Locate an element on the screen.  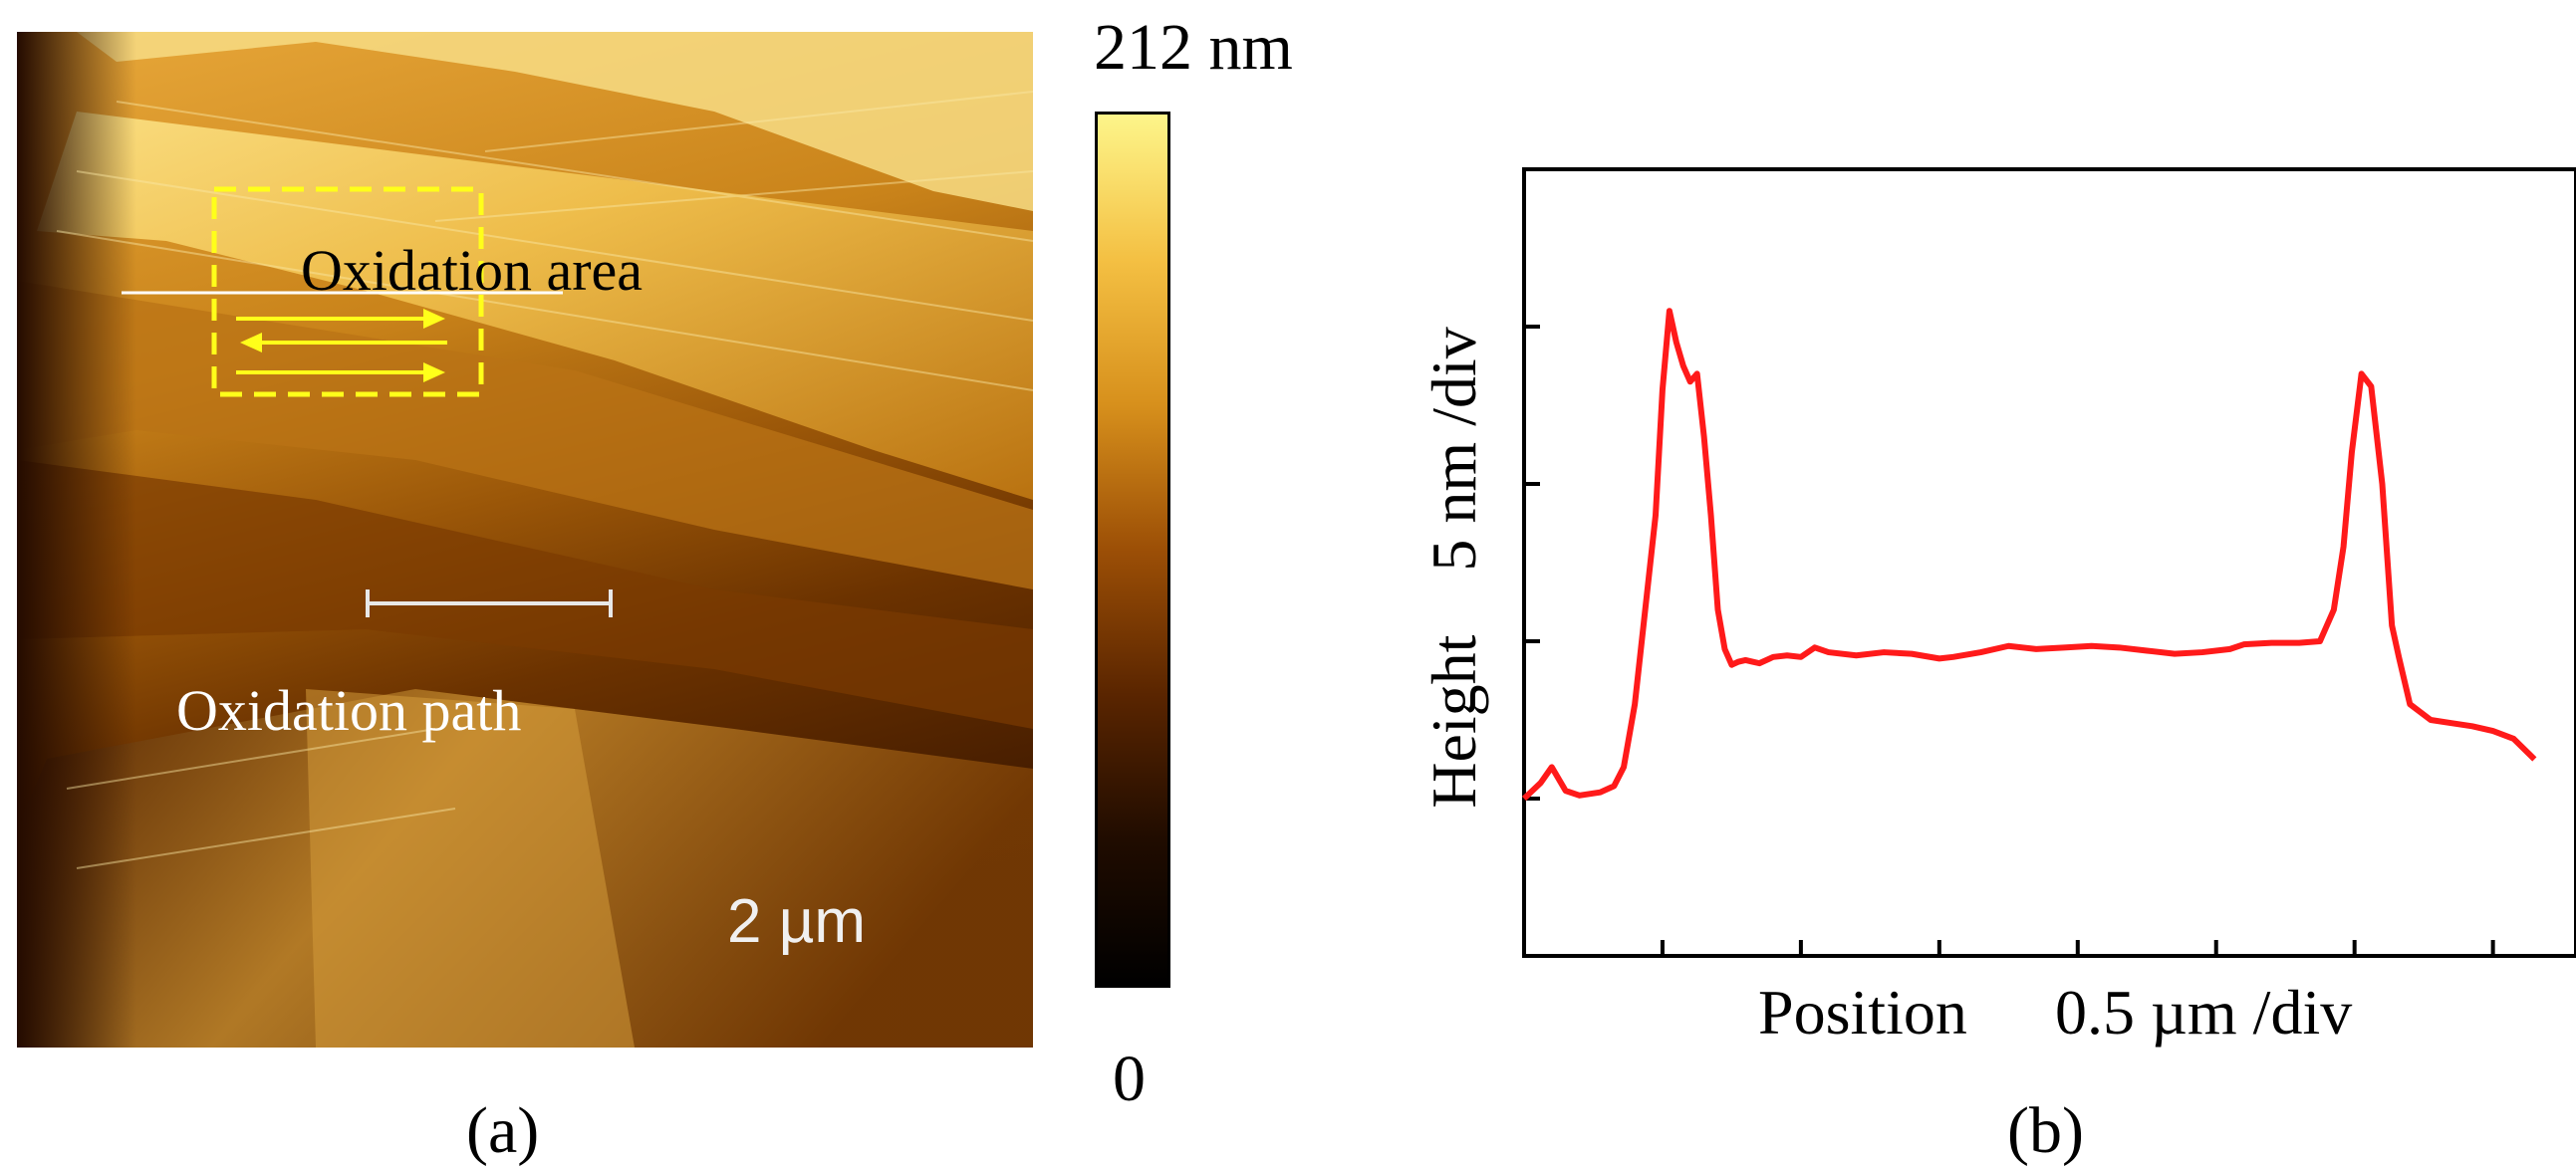
scale-bar is located at coordinates (489, 603).